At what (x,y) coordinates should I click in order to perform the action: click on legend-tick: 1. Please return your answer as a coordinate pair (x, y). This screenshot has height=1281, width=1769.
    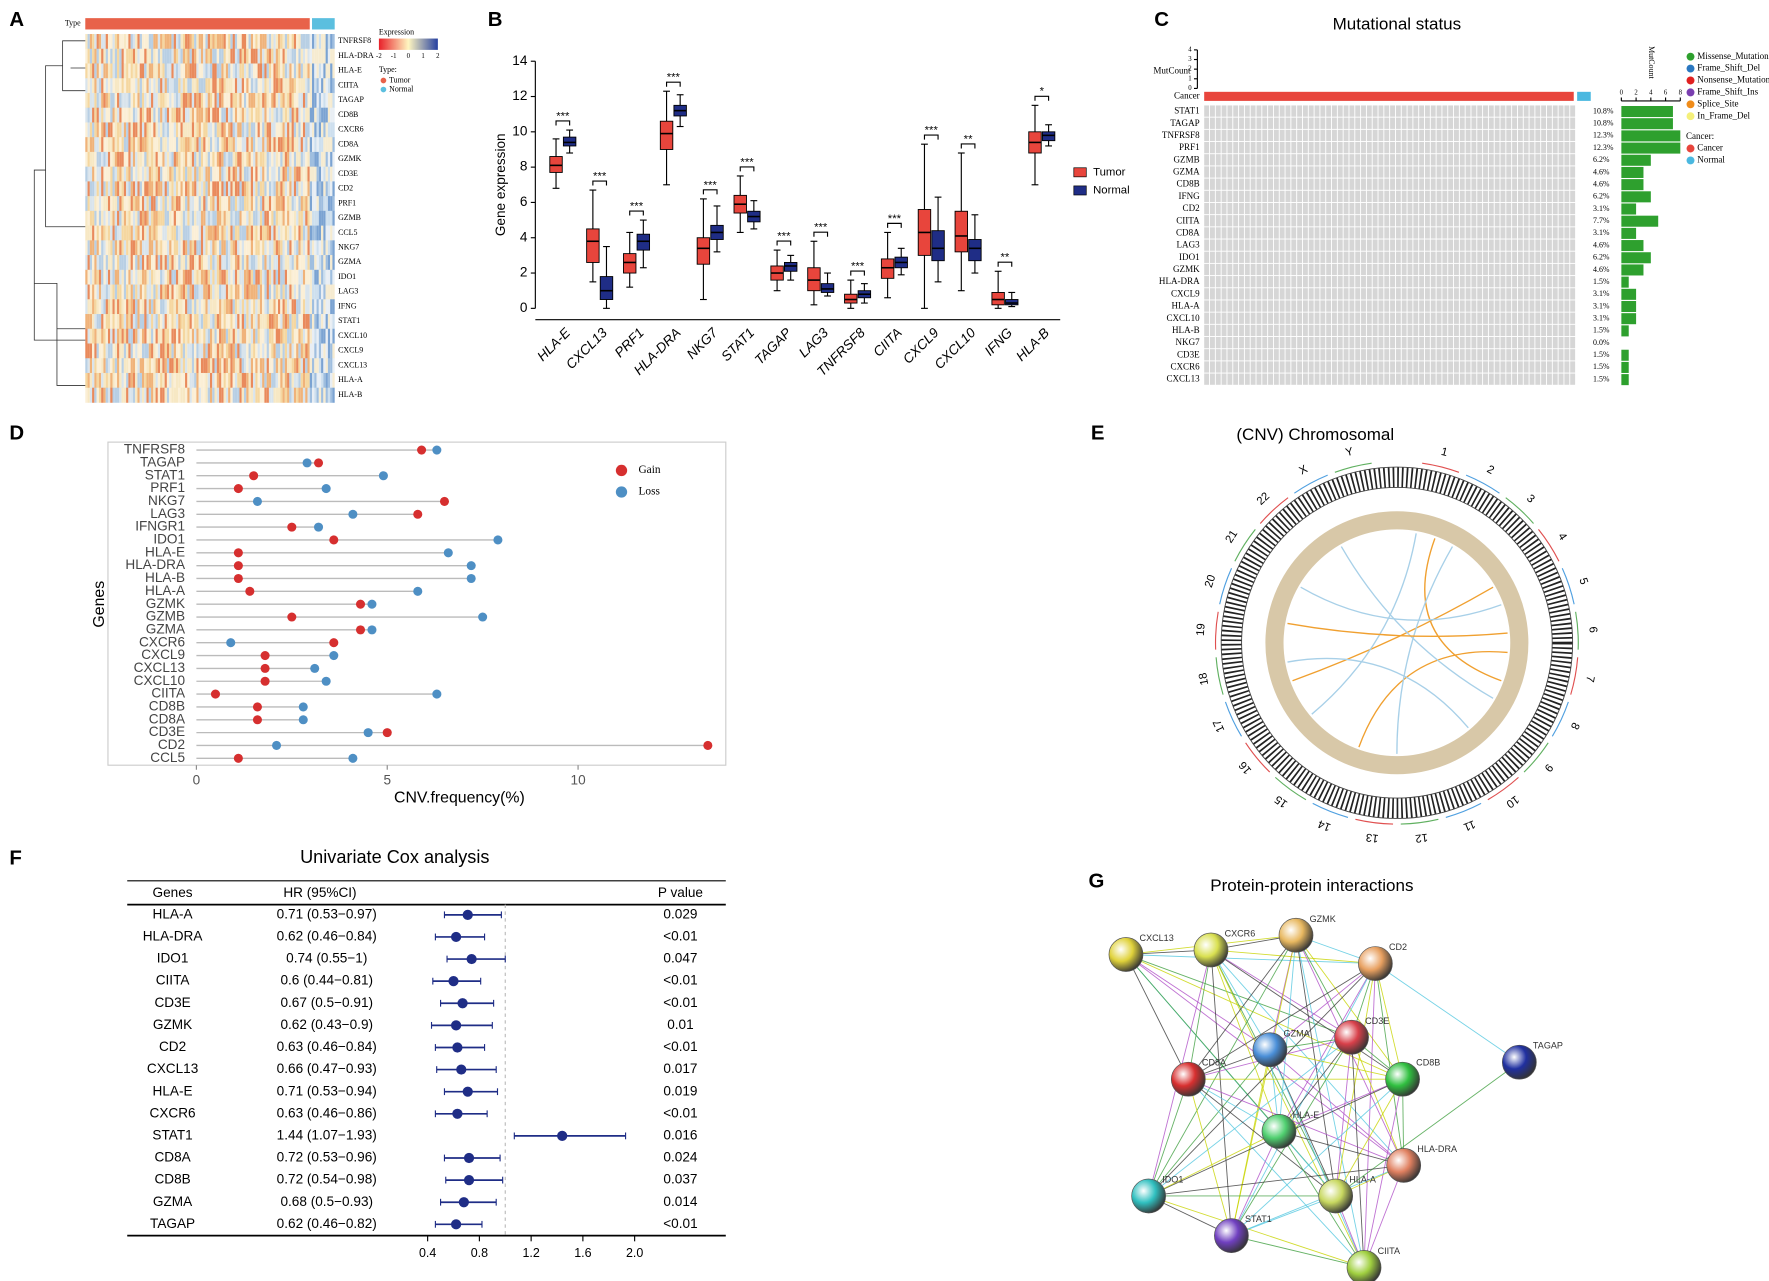
    Looking at the image, I should click on (422, 56).